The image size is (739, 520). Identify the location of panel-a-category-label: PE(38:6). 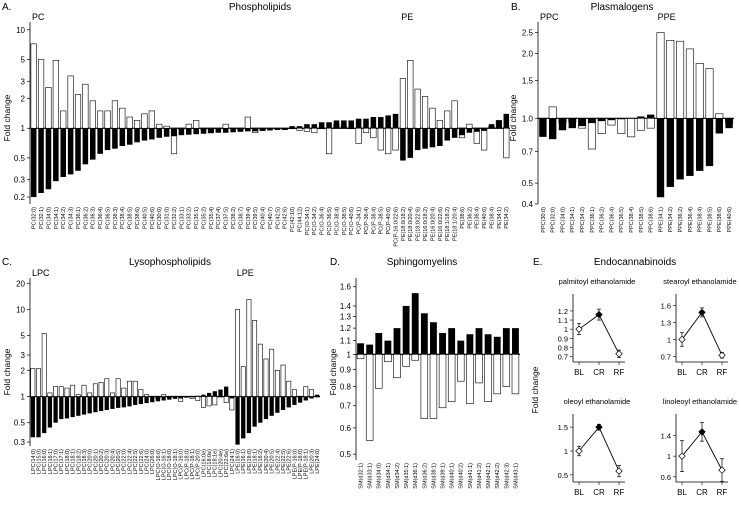
(463, 218).